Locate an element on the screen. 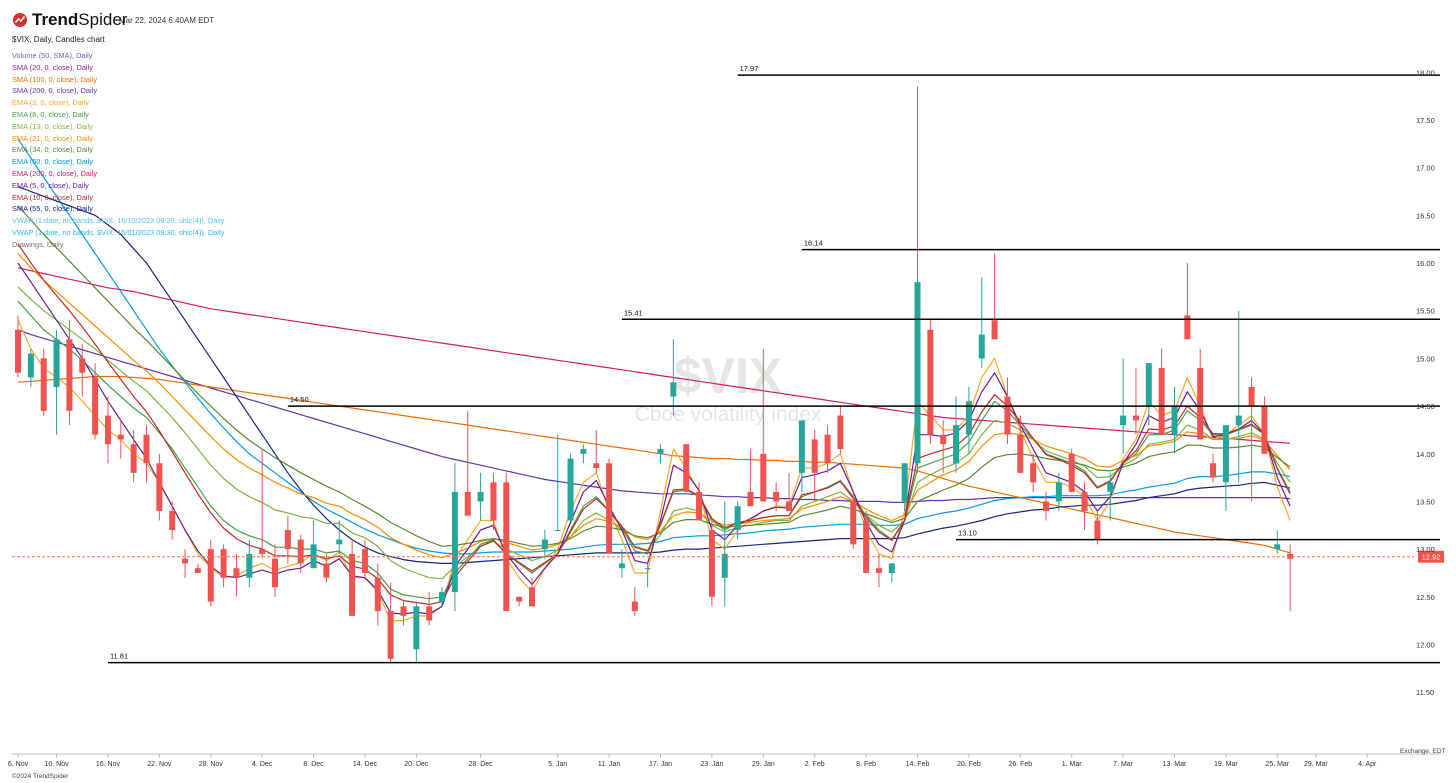 The height and width of the screenshot is (783, 1456). x-tick-label: 28. Nov is located at coordinates (211, 764).